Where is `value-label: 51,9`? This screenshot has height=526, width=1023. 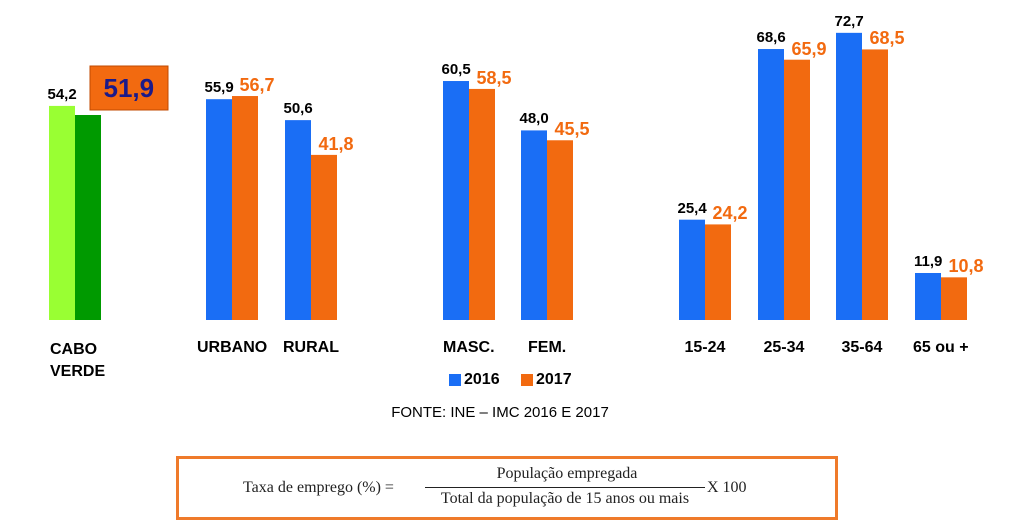 value-label: 51,9 is located at coordinates (129, 88).